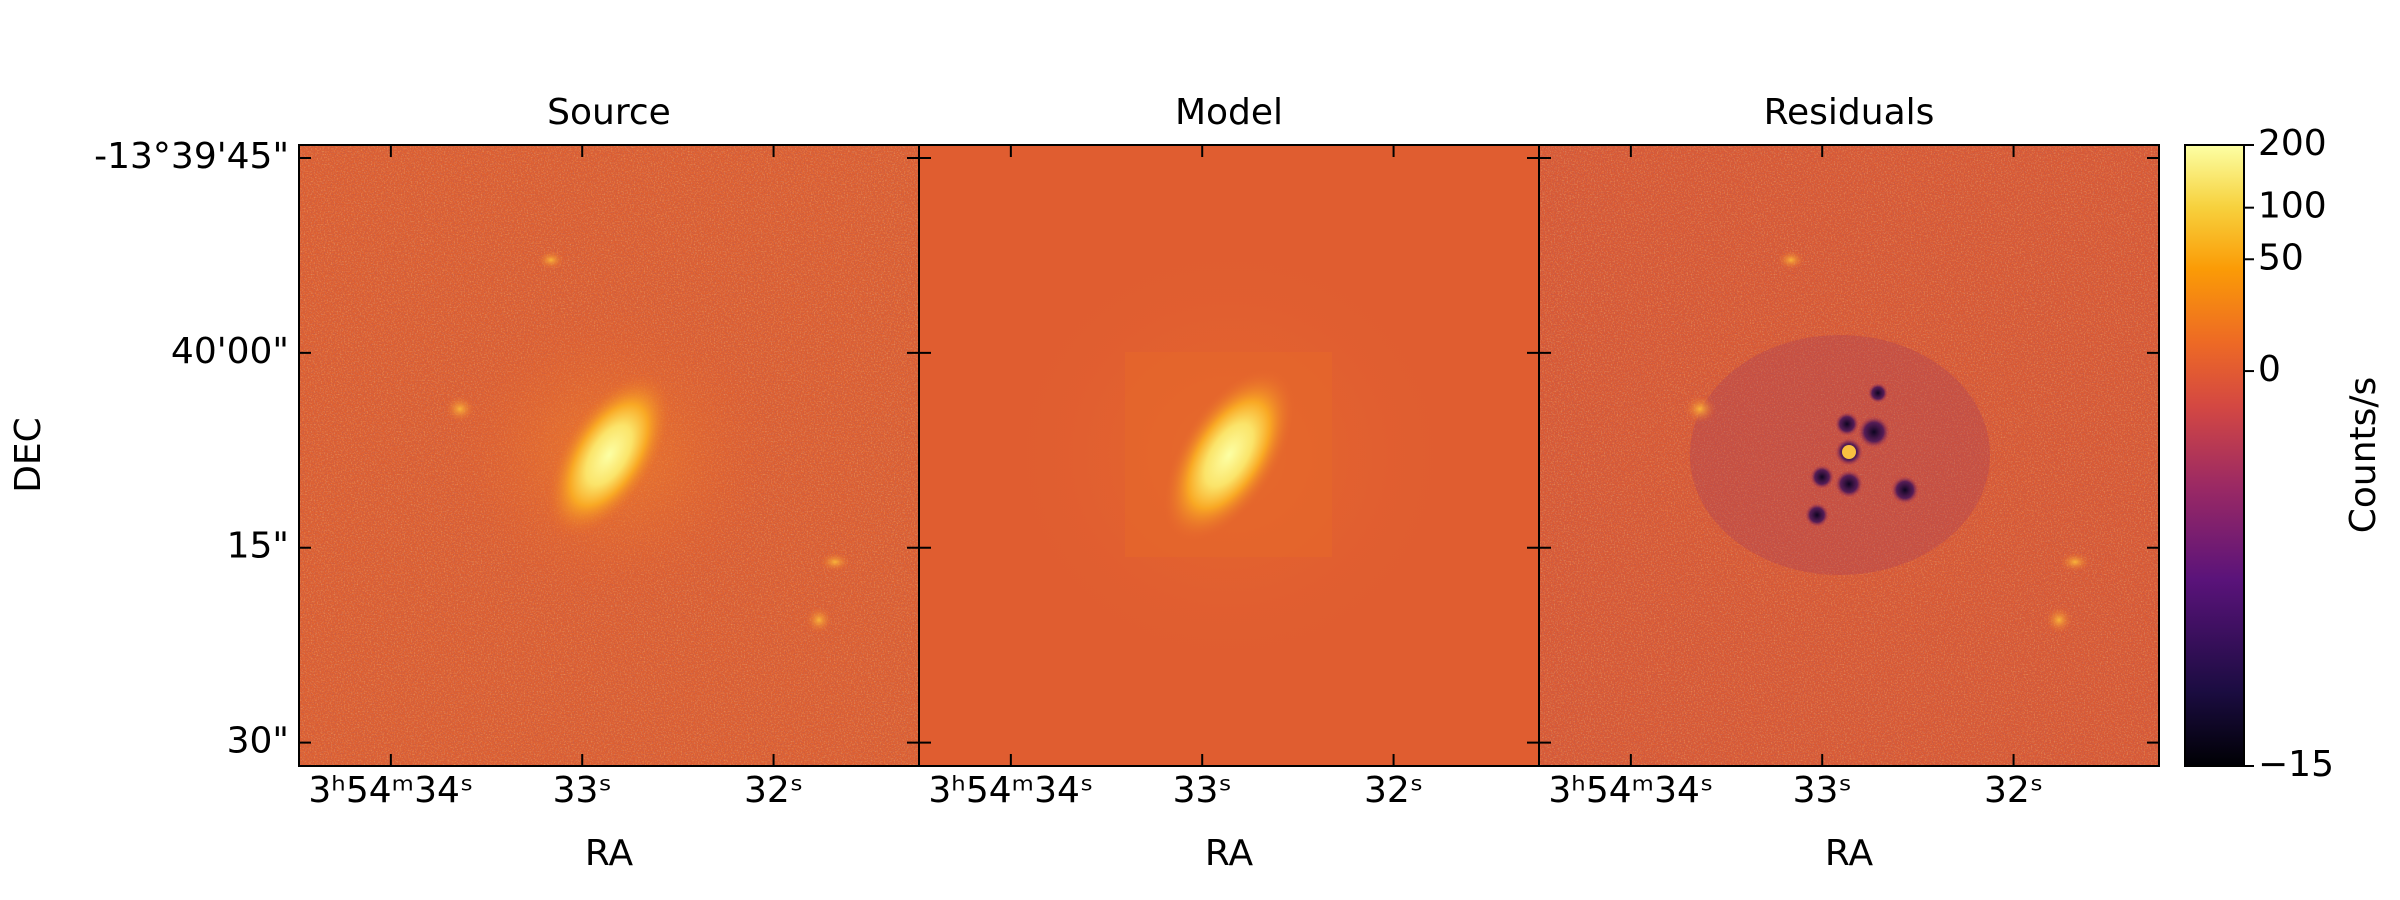  I want to click on colorbar-frame, so click(2214, 455).